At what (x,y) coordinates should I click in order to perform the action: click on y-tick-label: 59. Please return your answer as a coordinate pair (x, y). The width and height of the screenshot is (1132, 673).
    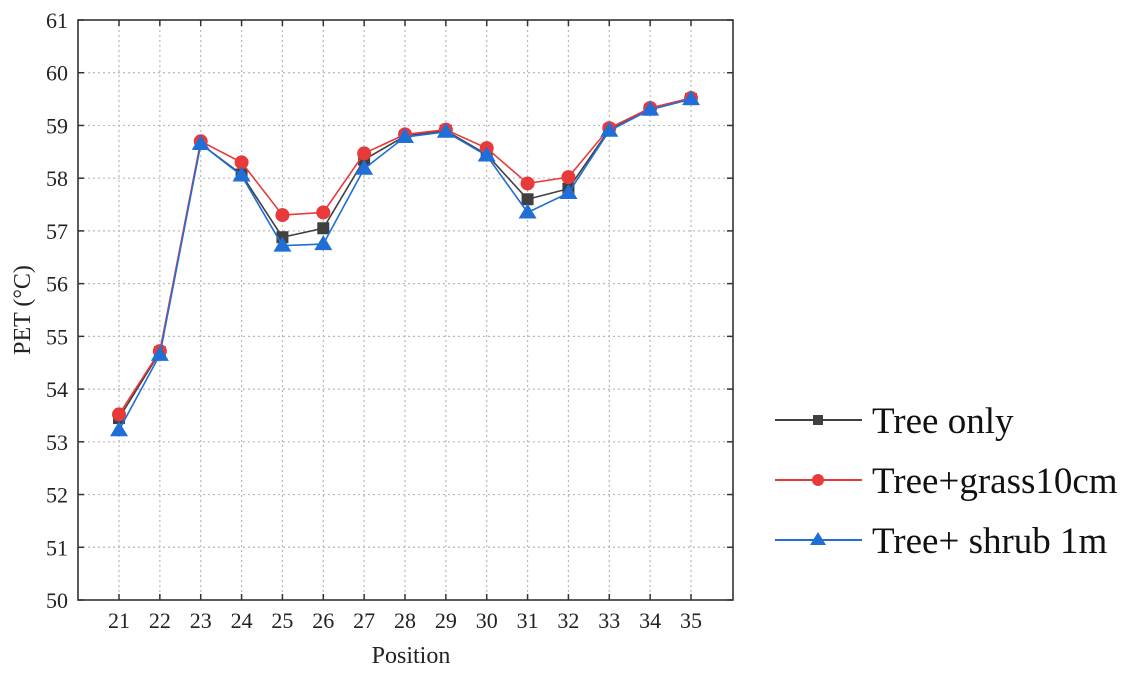
    Looking at the image, I should click on (57, 125).